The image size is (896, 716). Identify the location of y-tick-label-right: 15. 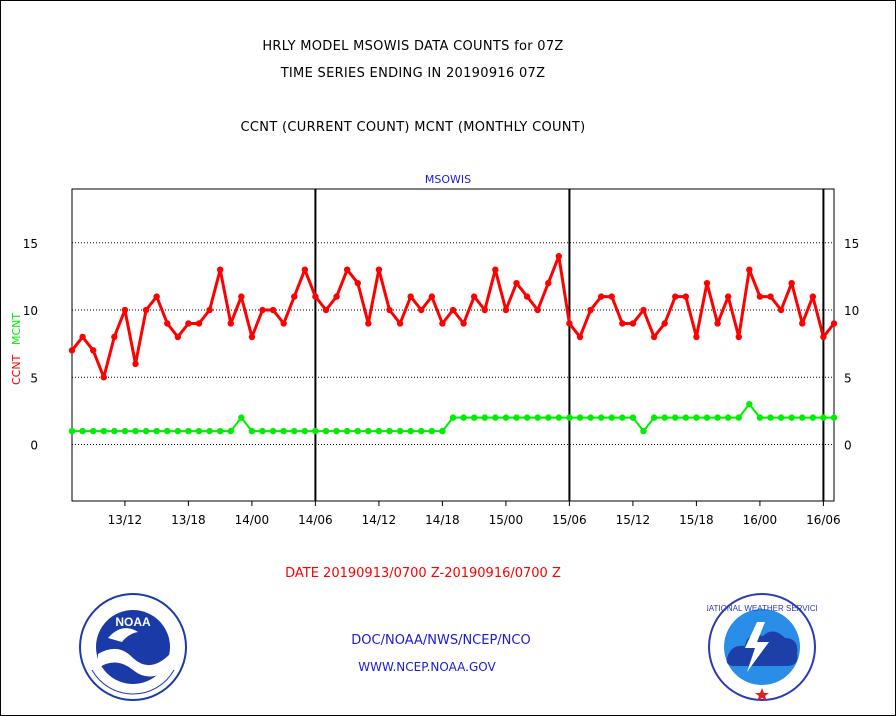
(851, 244).